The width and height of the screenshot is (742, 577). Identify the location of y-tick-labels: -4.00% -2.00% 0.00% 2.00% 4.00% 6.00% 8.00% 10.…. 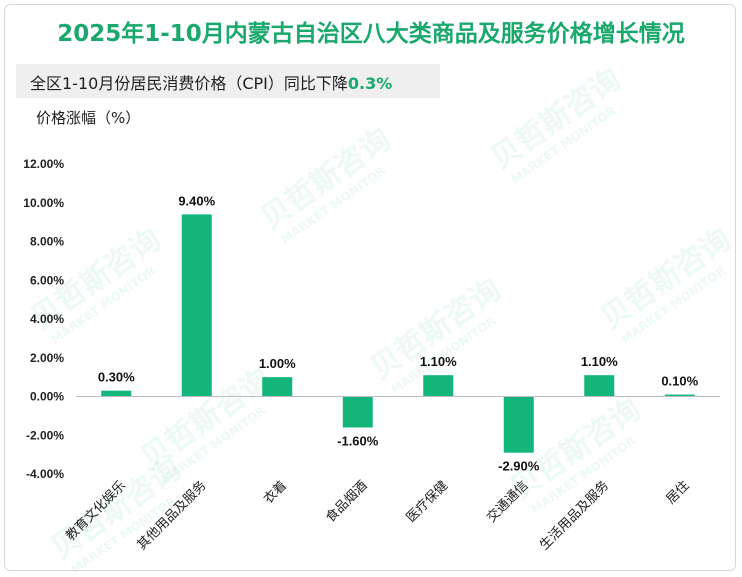
(43, 319).